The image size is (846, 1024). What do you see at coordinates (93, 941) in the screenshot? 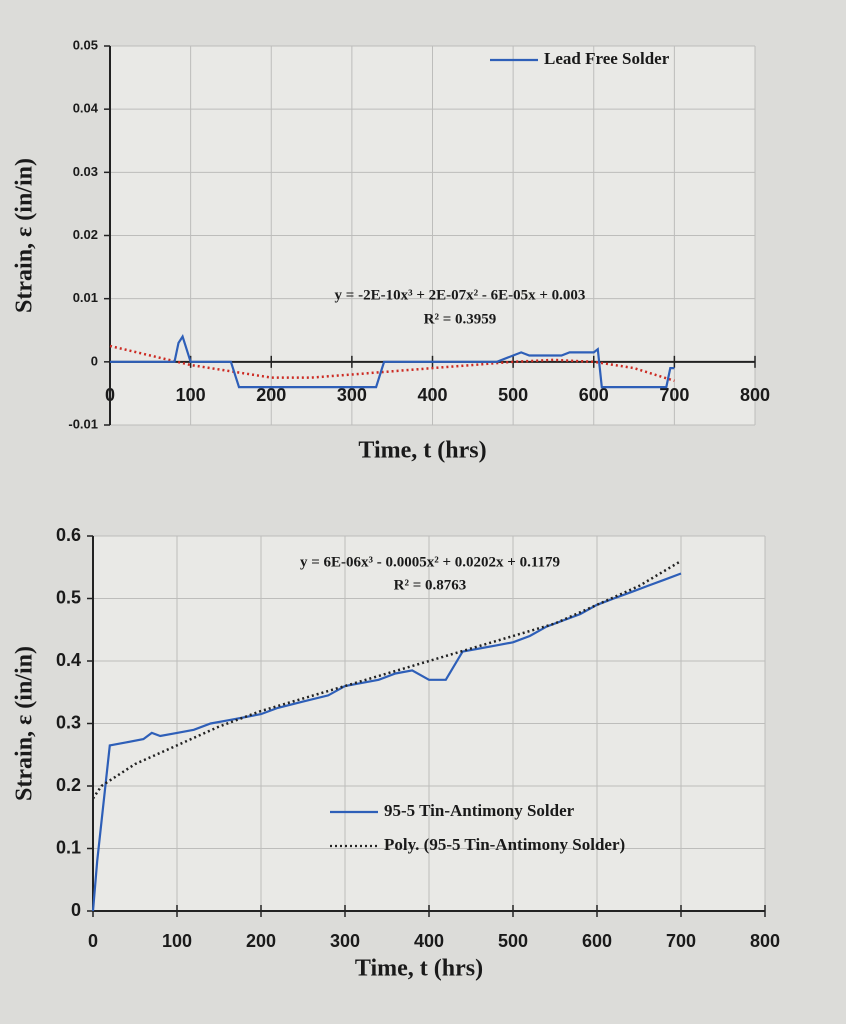
I see `x-tick-label: 0` at bounding box center [93, 941].